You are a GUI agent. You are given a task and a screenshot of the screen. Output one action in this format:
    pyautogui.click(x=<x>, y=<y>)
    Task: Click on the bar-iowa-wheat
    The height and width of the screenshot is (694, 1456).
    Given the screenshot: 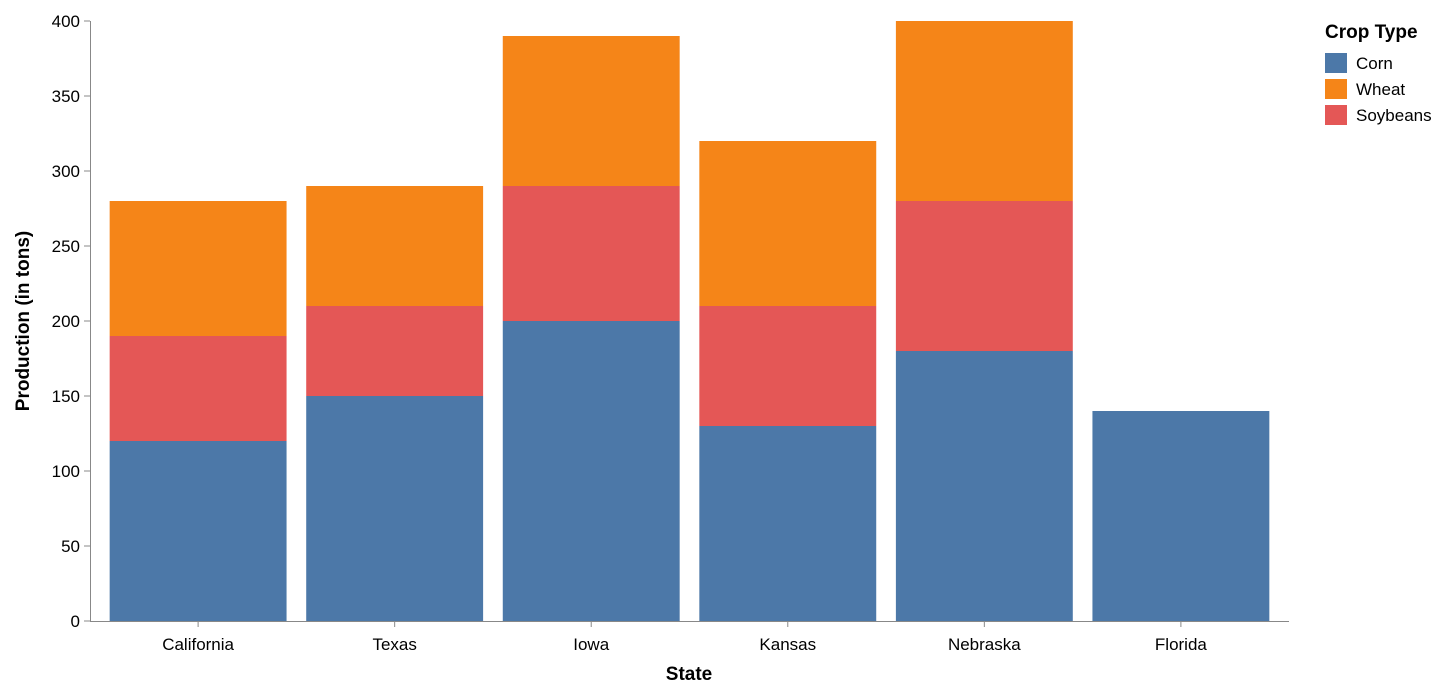 What is the action you would take?
    pyautogui.click(x=591, y=111)
    